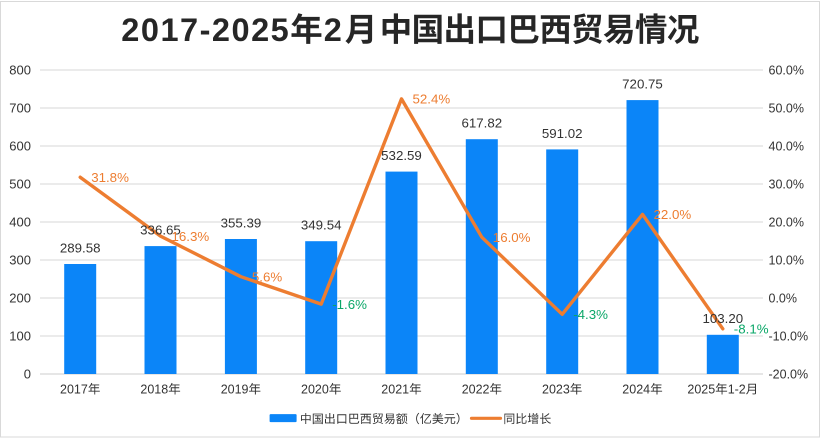 The height and width of the screenshot is (439, 821). I want to click on svg-text: 200, so click(20, 298).